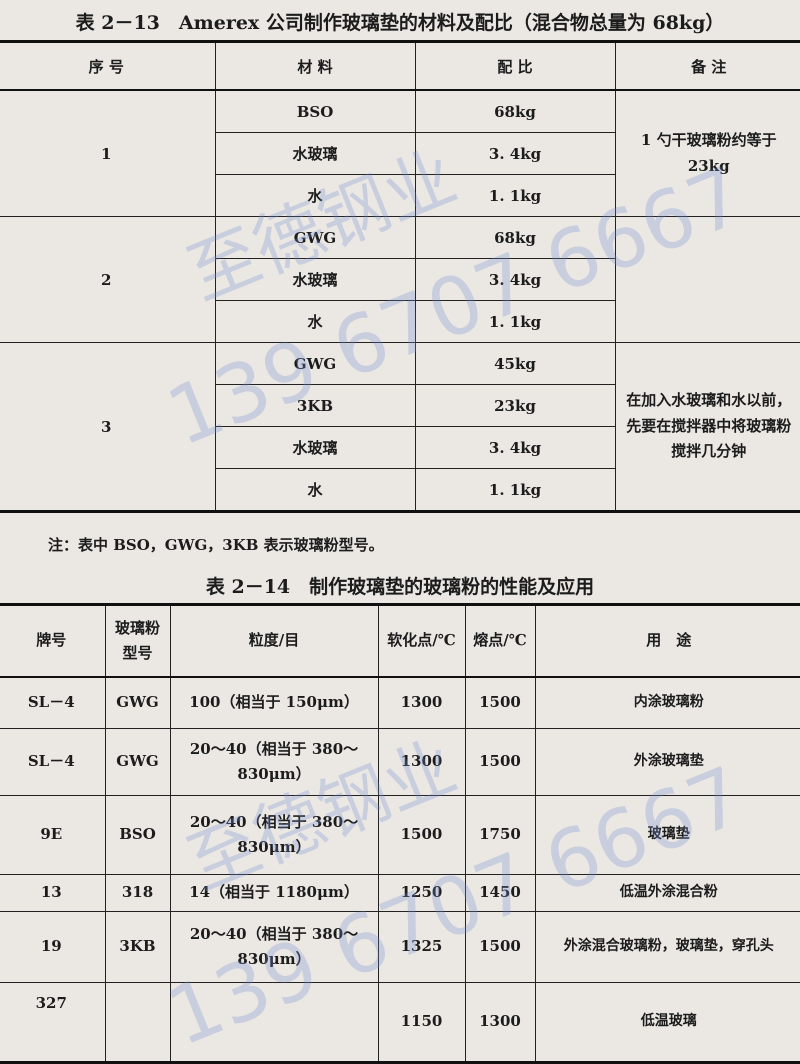  I want to click on table-cell: 327, so click(53, 1022).